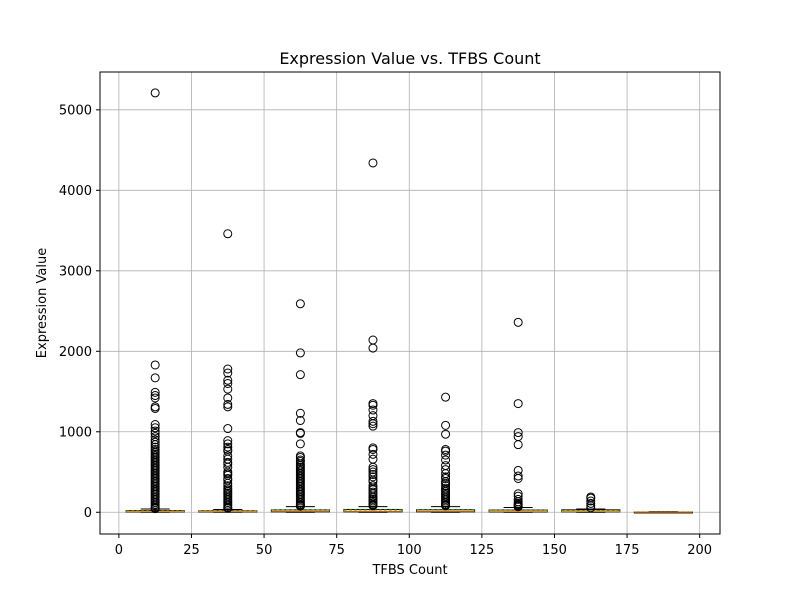 This screenshot has width=800, height=604. What do you see at coordinates (699, 550) in the screenshot?
I see `x-tick-label: 200` at bounding box center [699, 550].